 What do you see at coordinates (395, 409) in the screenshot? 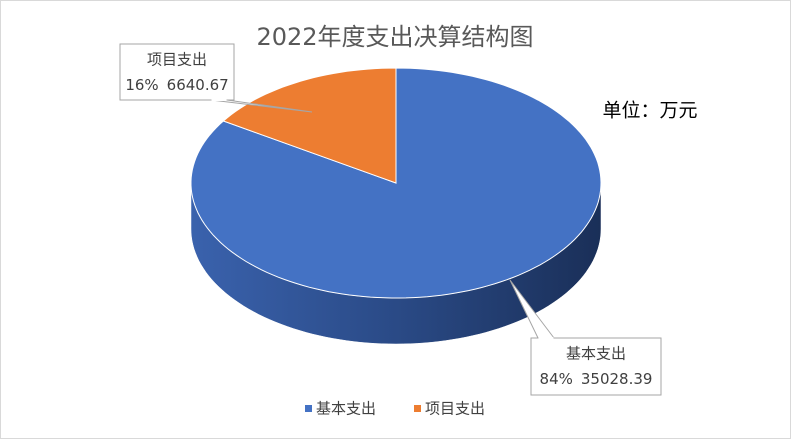
I see `legend: 基本支出 项目支出` at bounding box center [395, 409].